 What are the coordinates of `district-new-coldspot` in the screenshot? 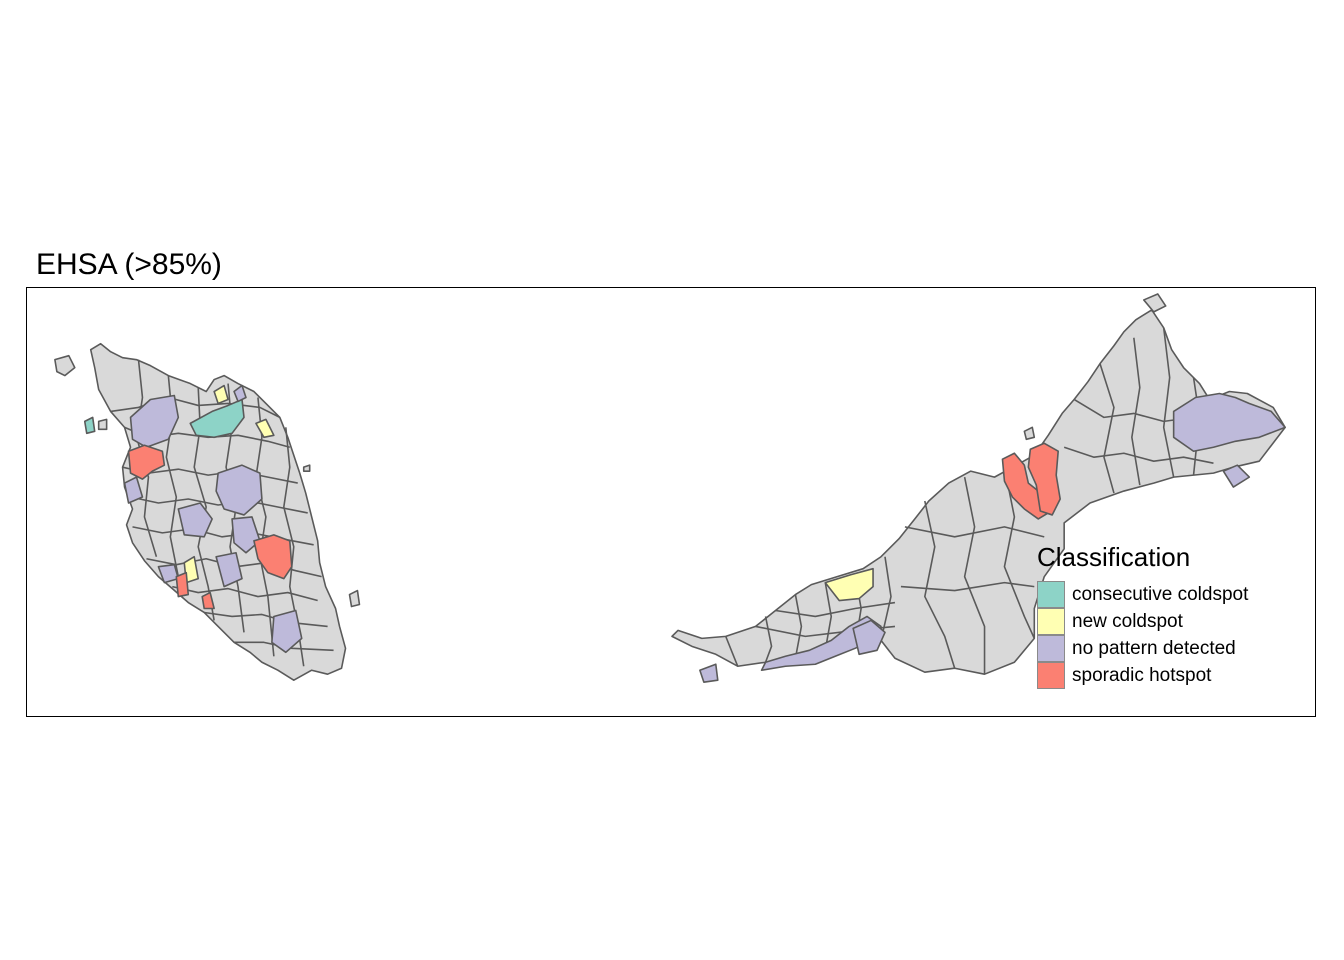 It's located at (221, 394).